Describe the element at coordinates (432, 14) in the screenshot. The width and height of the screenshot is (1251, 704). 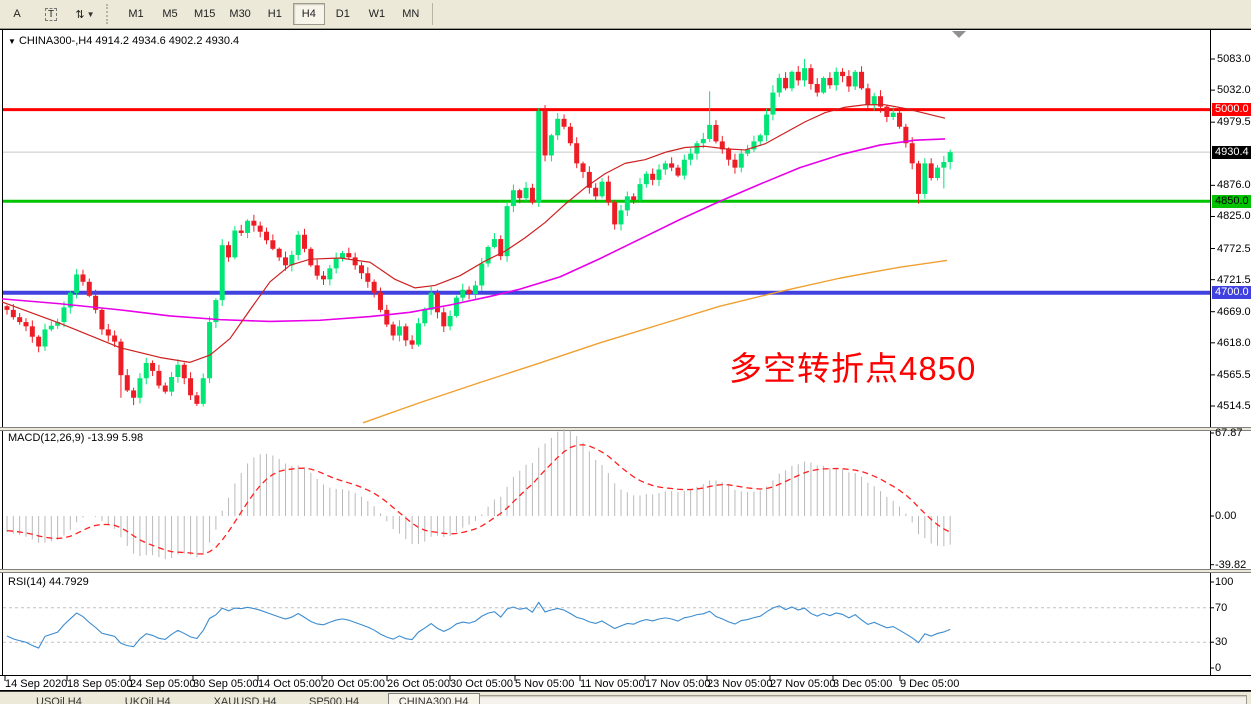
I see `toolbar-separator` at that location.